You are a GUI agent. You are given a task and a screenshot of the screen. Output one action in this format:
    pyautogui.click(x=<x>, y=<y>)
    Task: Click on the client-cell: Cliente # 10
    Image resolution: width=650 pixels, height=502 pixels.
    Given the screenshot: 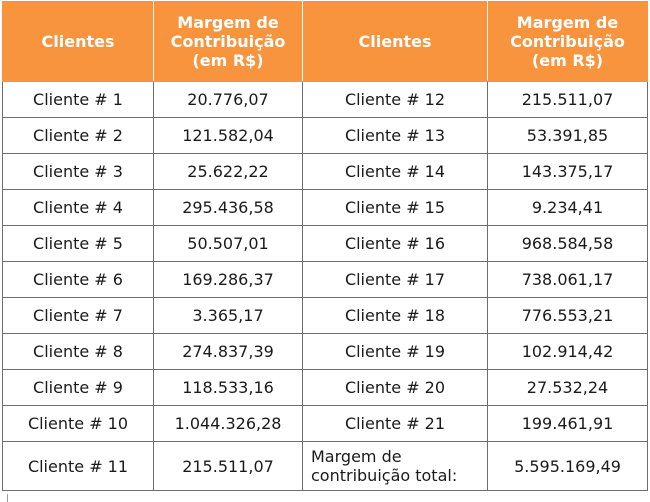 What is the action you would take?
    pyautogui.click(x=78, y=423)
    